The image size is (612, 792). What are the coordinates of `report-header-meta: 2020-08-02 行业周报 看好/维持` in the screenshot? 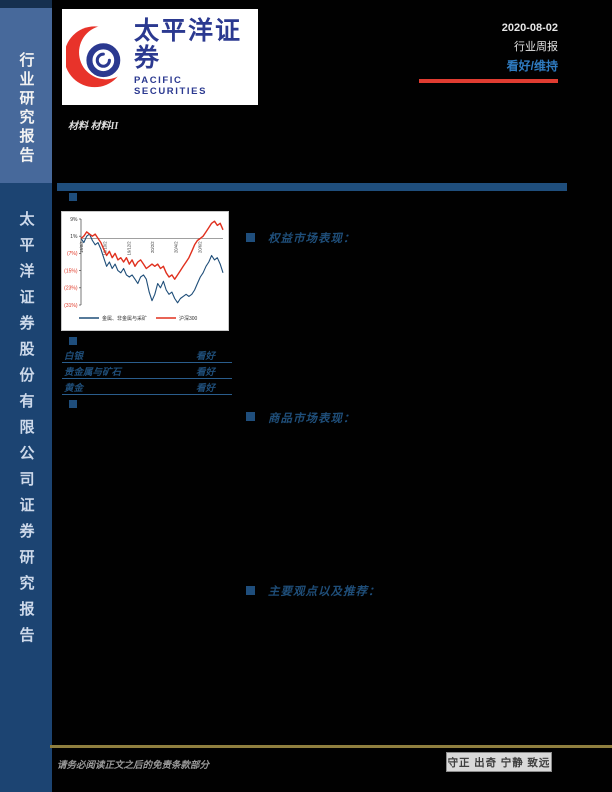 It's located at (488, 52).